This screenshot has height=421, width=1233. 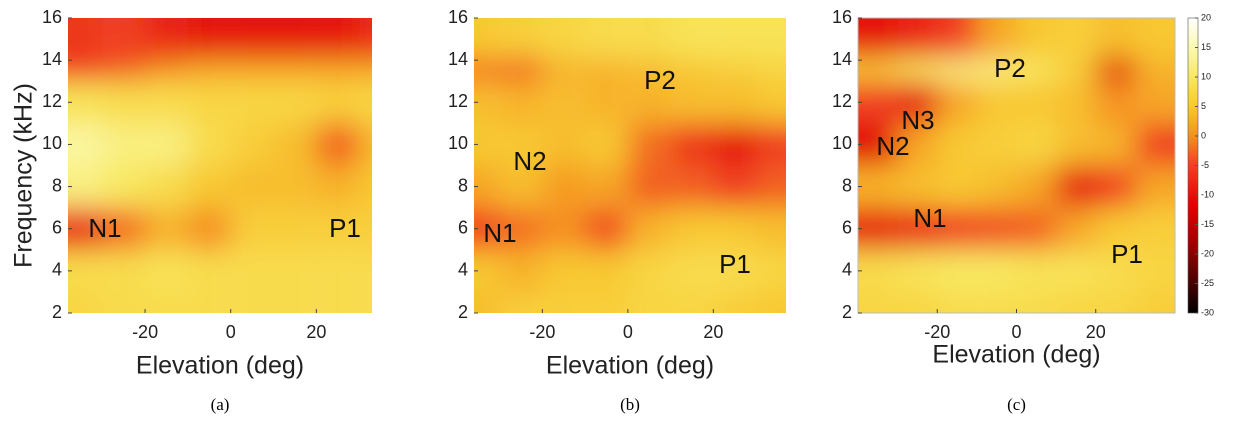 I want to click on x-tick-label: 20, so click(x=316, y=332).